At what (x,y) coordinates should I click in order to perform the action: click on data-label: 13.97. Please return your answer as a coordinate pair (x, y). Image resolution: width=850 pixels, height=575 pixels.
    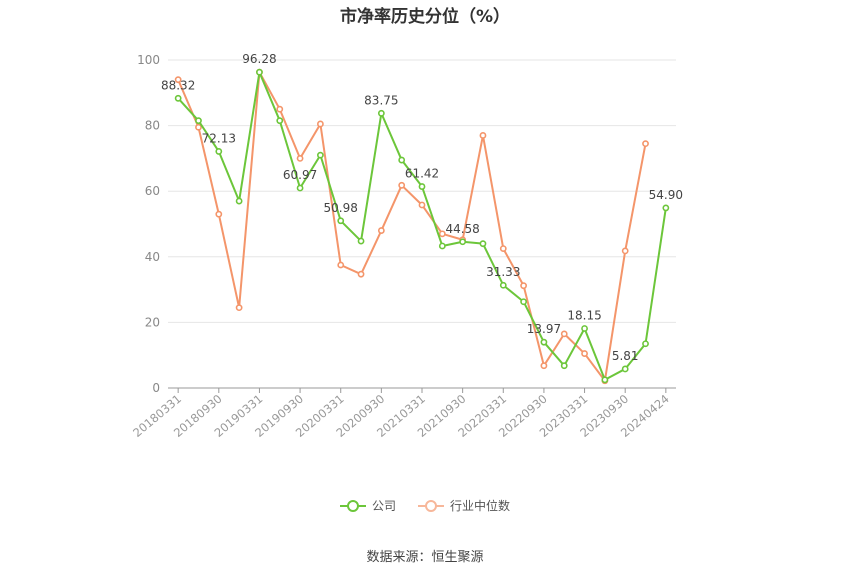
    Looking at the image, I should click on (544, 329).